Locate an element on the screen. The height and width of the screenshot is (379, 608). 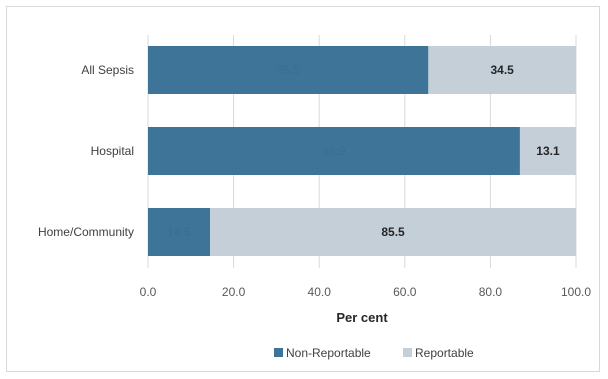
x-tick-label: 20.0 is located at coordinates (234, 292).